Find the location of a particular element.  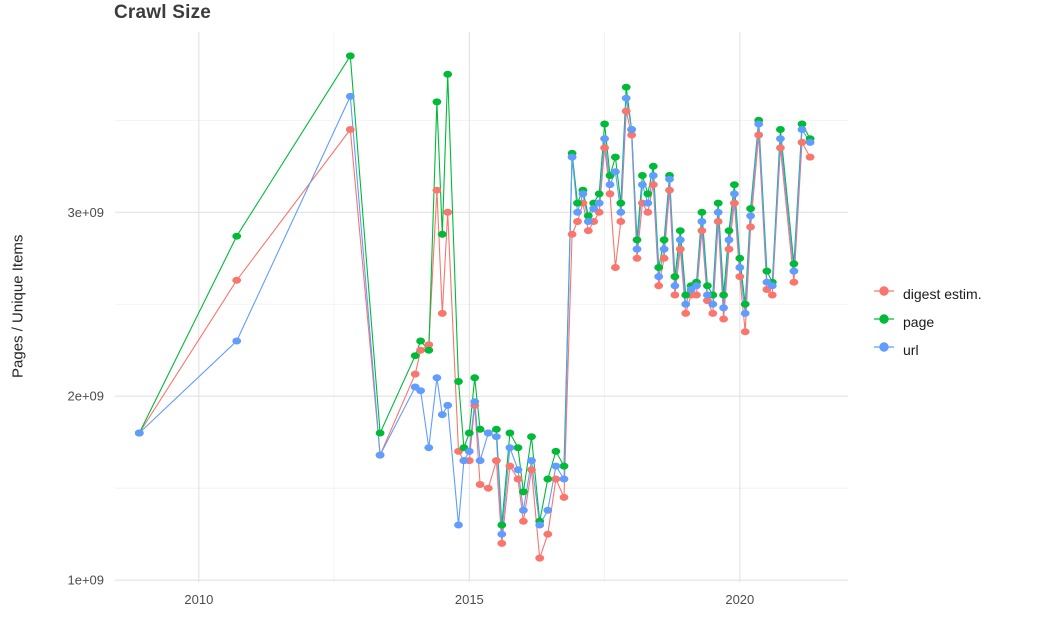

x-tick-label: 2015 is located at coordinates (469, 599).